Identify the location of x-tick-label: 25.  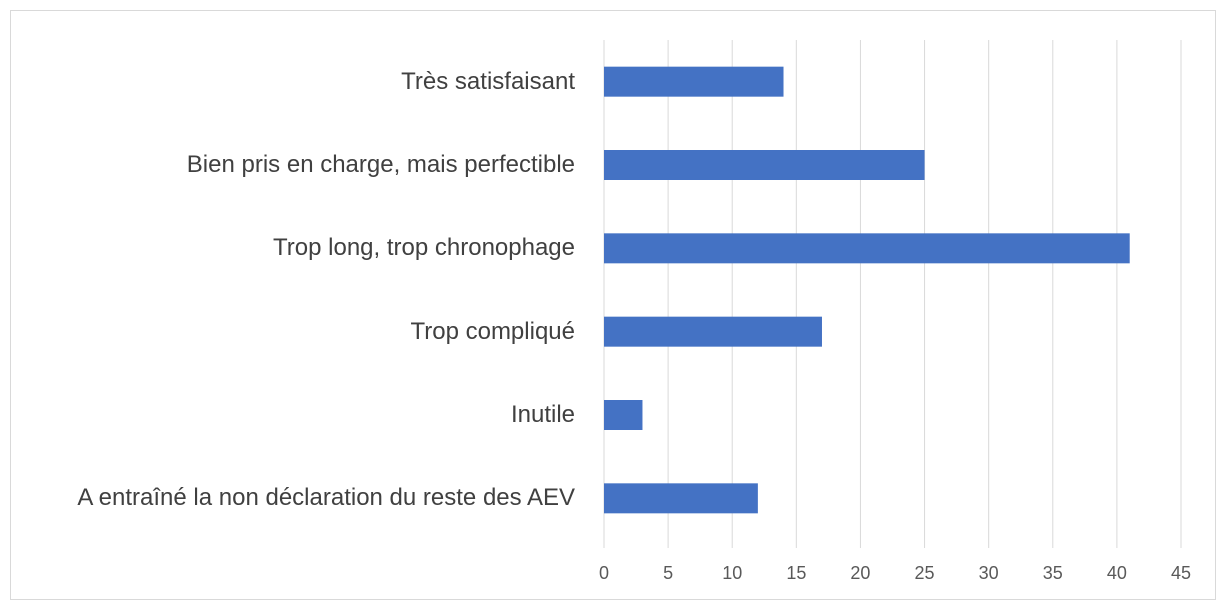
(925, 573).